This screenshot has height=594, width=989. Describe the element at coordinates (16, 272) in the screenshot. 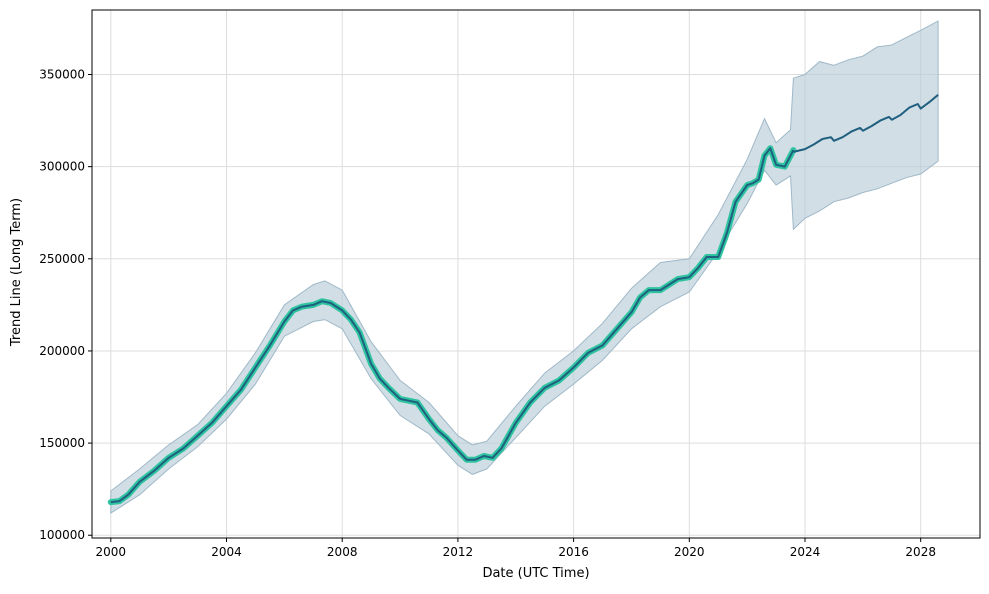

I see `y-axis-label: Trend Line (Long Term)` at that location.